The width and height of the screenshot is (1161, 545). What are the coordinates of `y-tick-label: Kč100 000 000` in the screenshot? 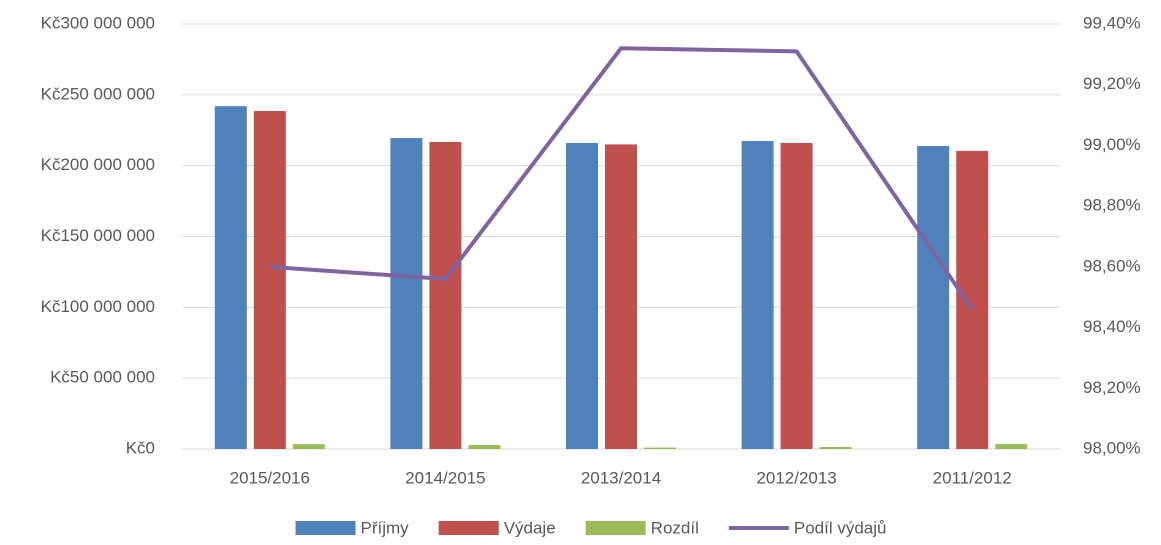 It's located at (98, 306).